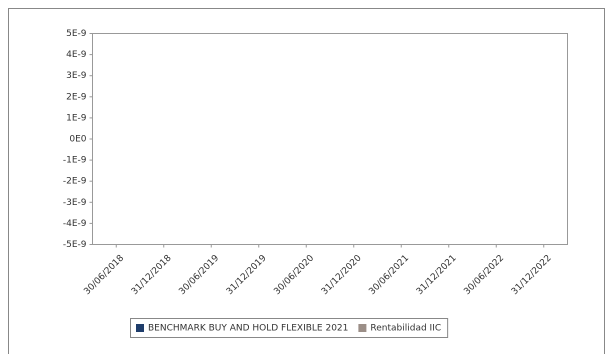 The image size is (613, 354). What do you see at coordinates (75, 245) in the screenshot?
I see `y-tick-label: -5E-9` at bounding box center [75, 245].